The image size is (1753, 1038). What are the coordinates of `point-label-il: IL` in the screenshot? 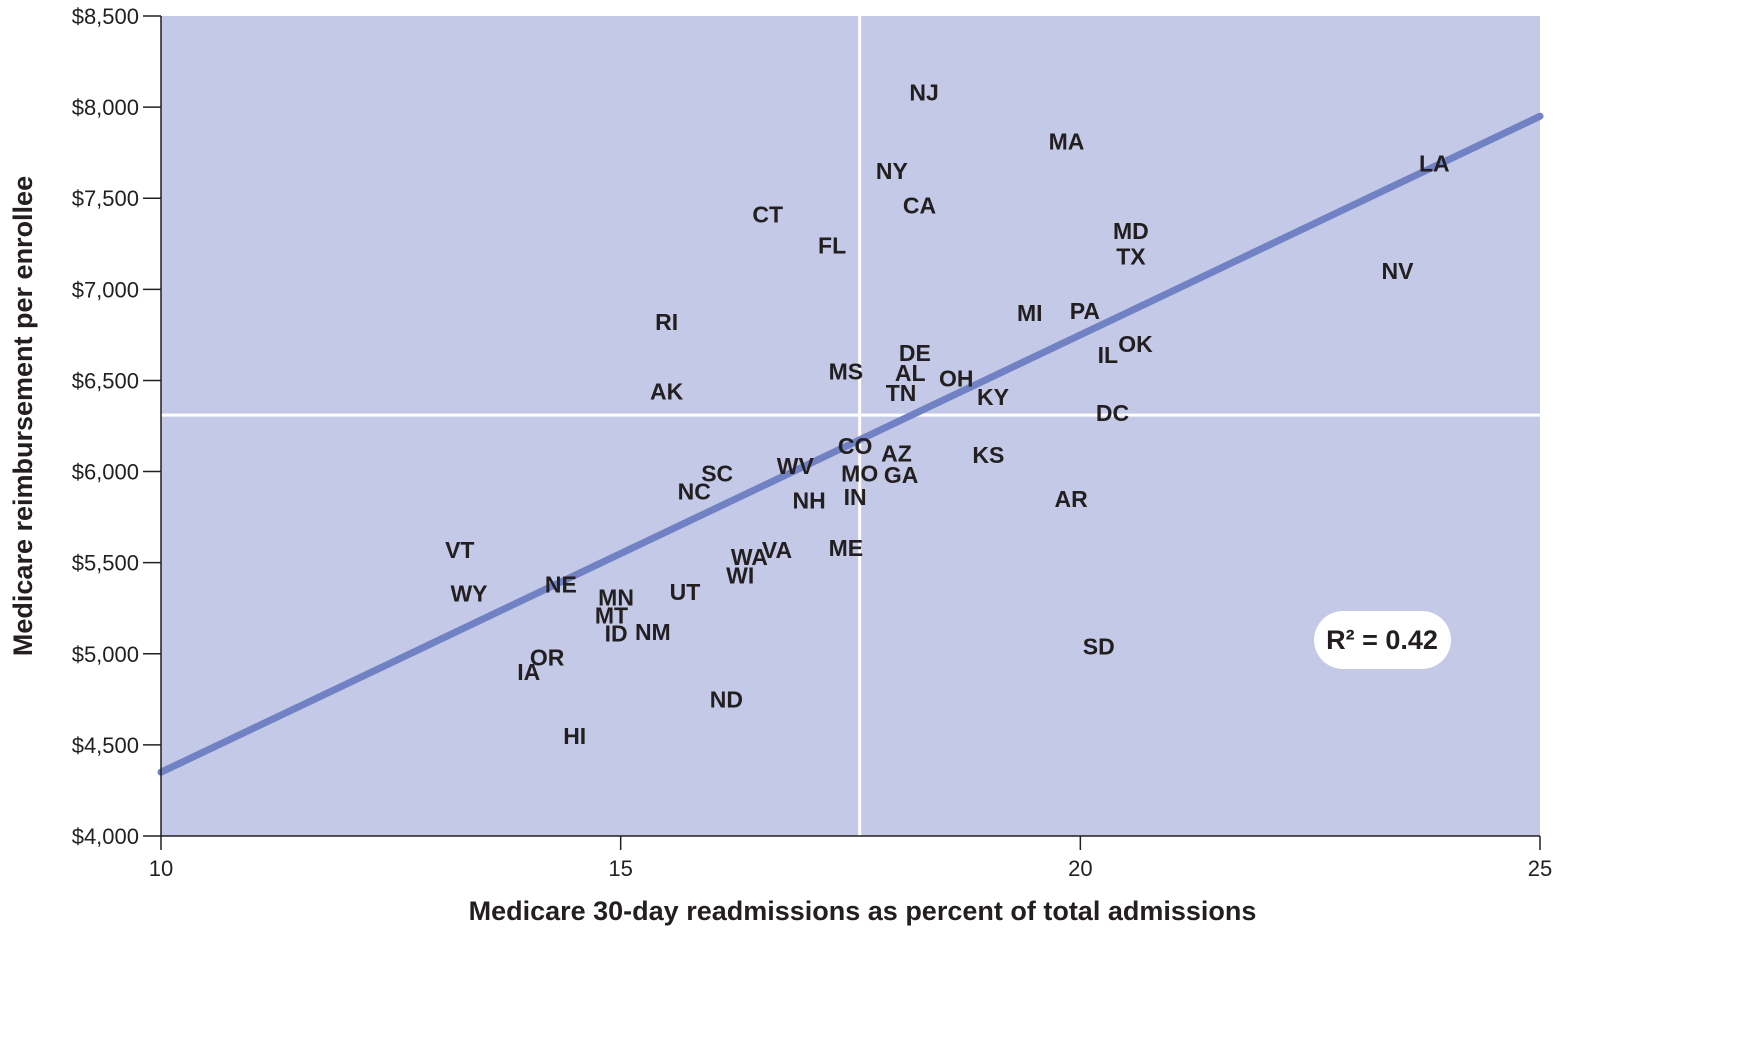 It's located at (1108, 355).